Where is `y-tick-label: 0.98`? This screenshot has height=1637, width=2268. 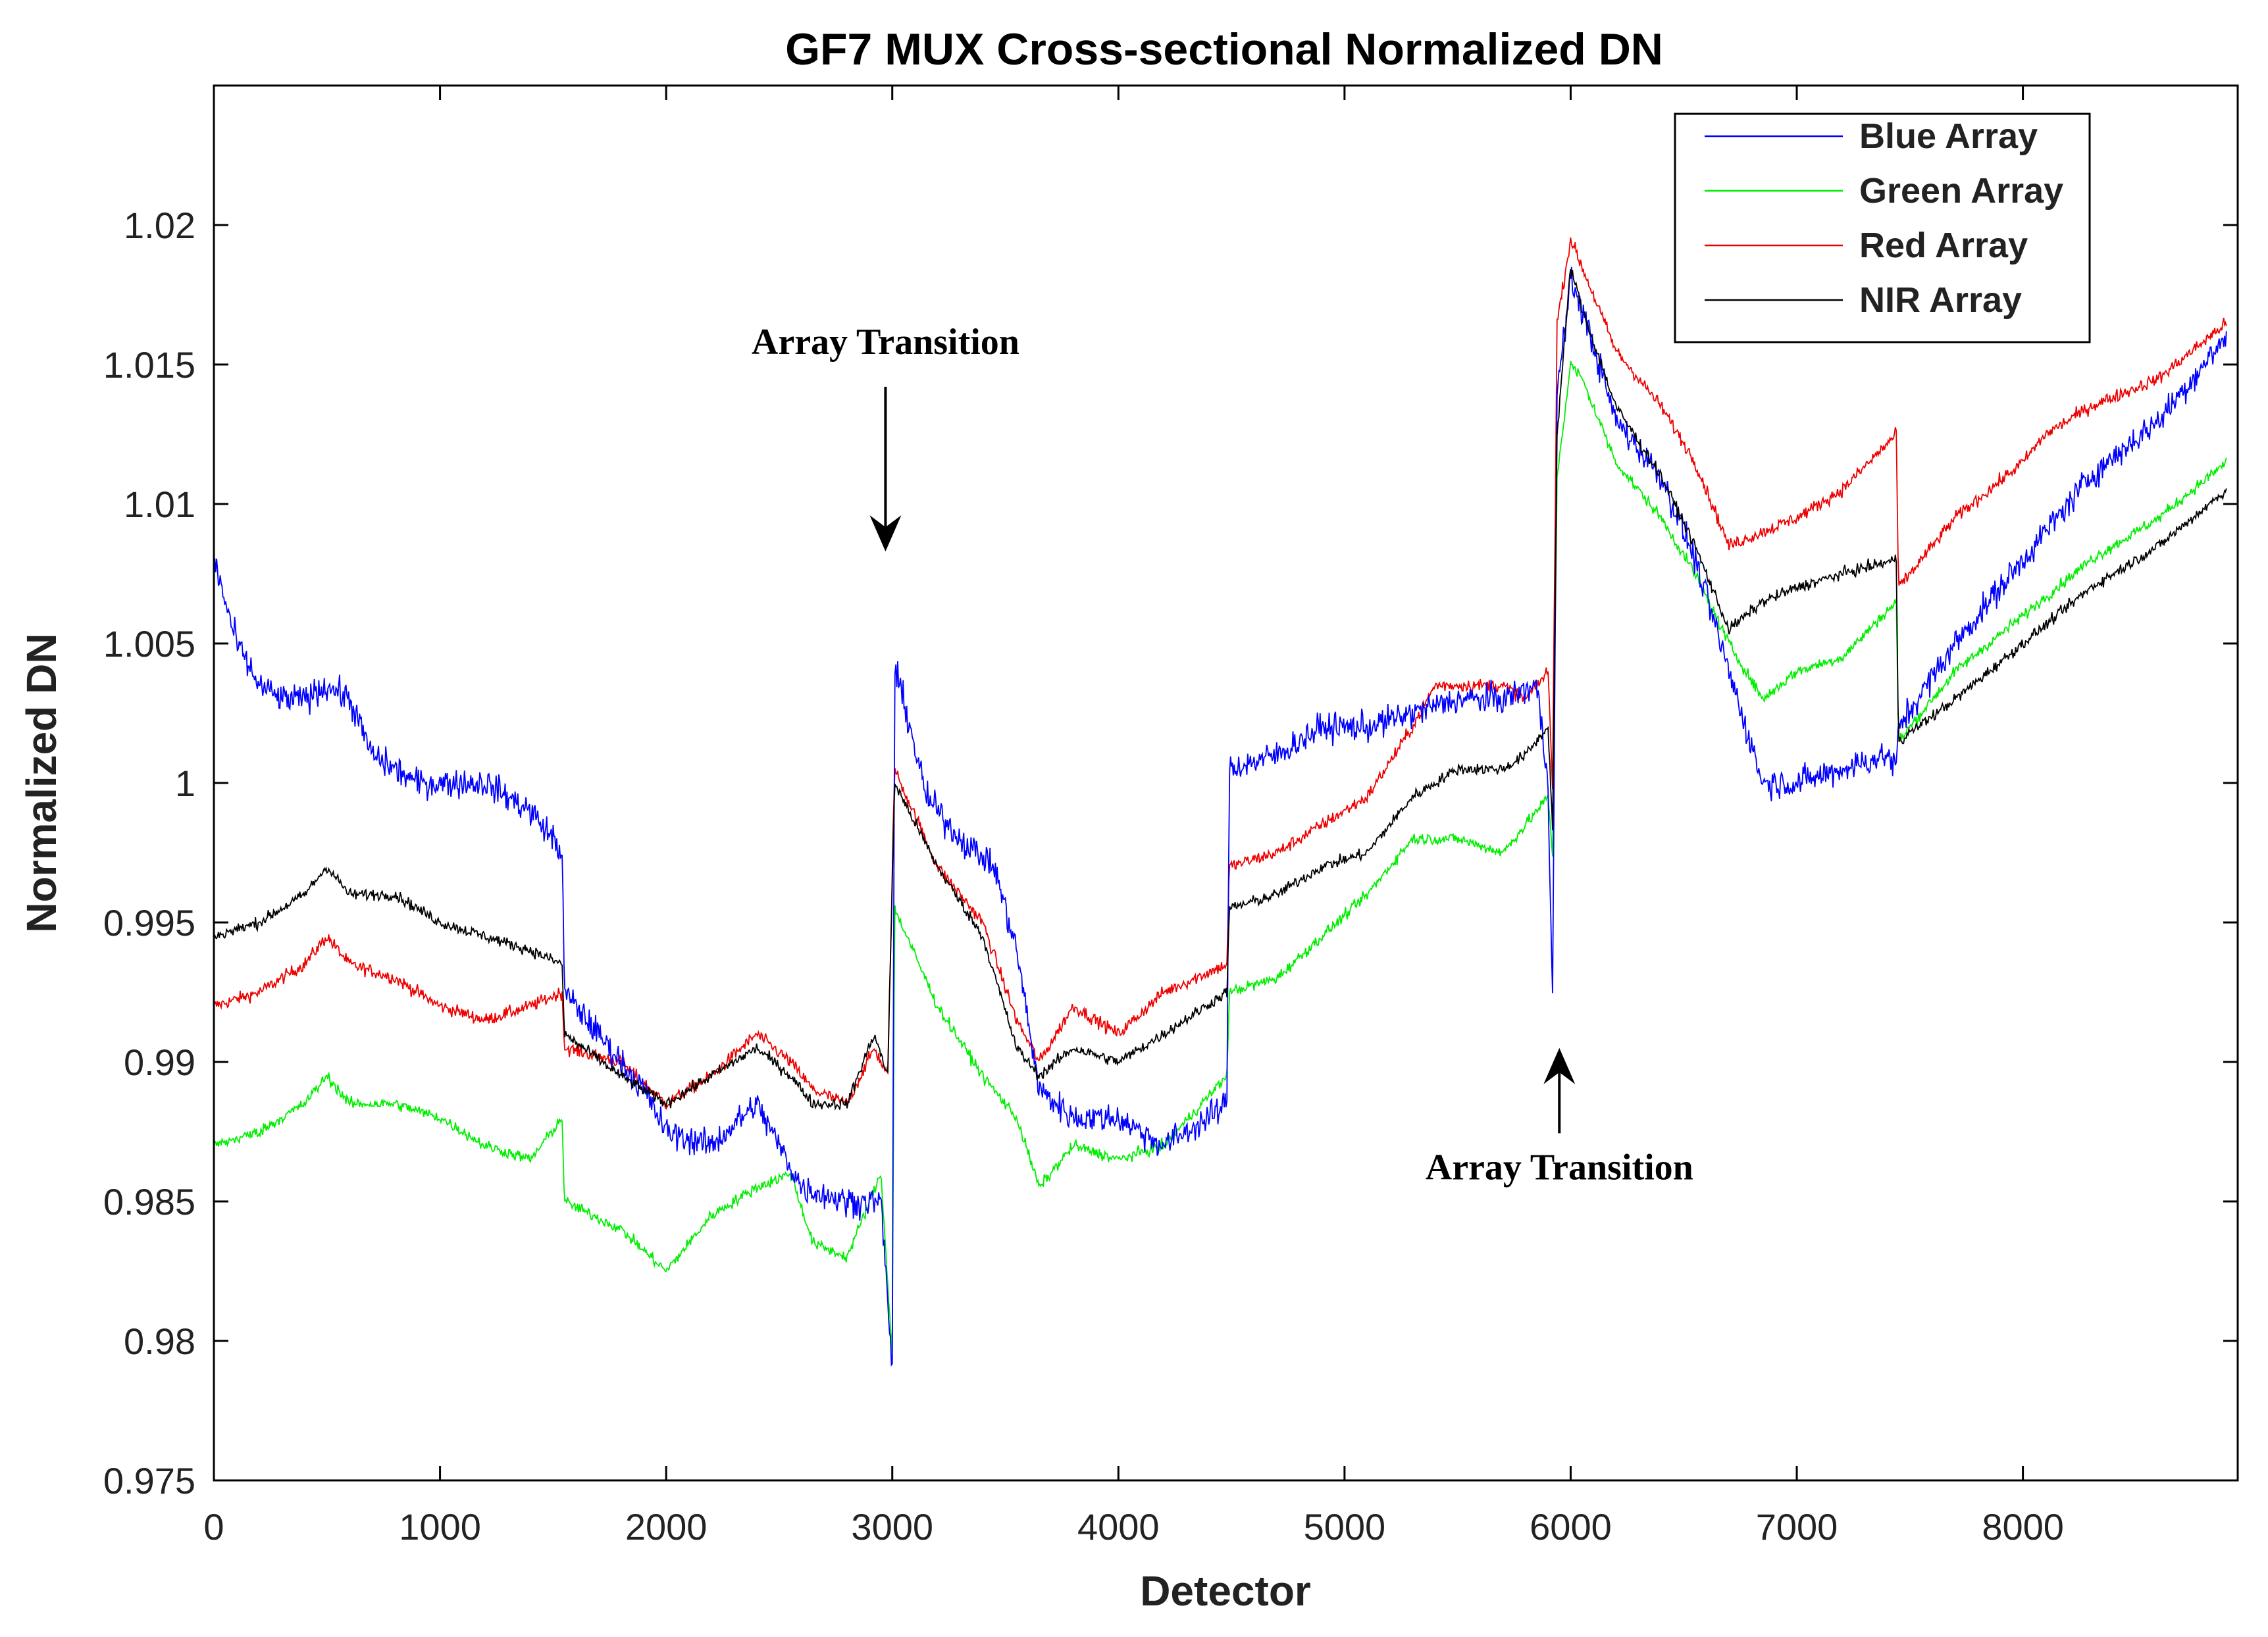
y-tick-label: 0.98 is located at coordinates (159, 1341).